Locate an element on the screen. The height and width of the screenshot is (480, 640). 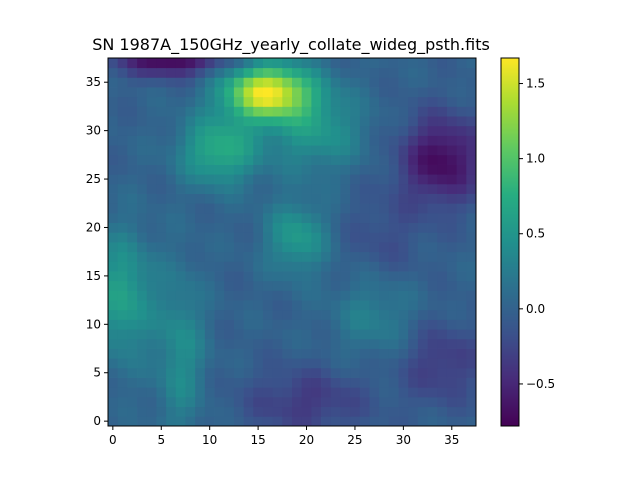
x-tick-label: 30 is located at coordinates (403, 440).